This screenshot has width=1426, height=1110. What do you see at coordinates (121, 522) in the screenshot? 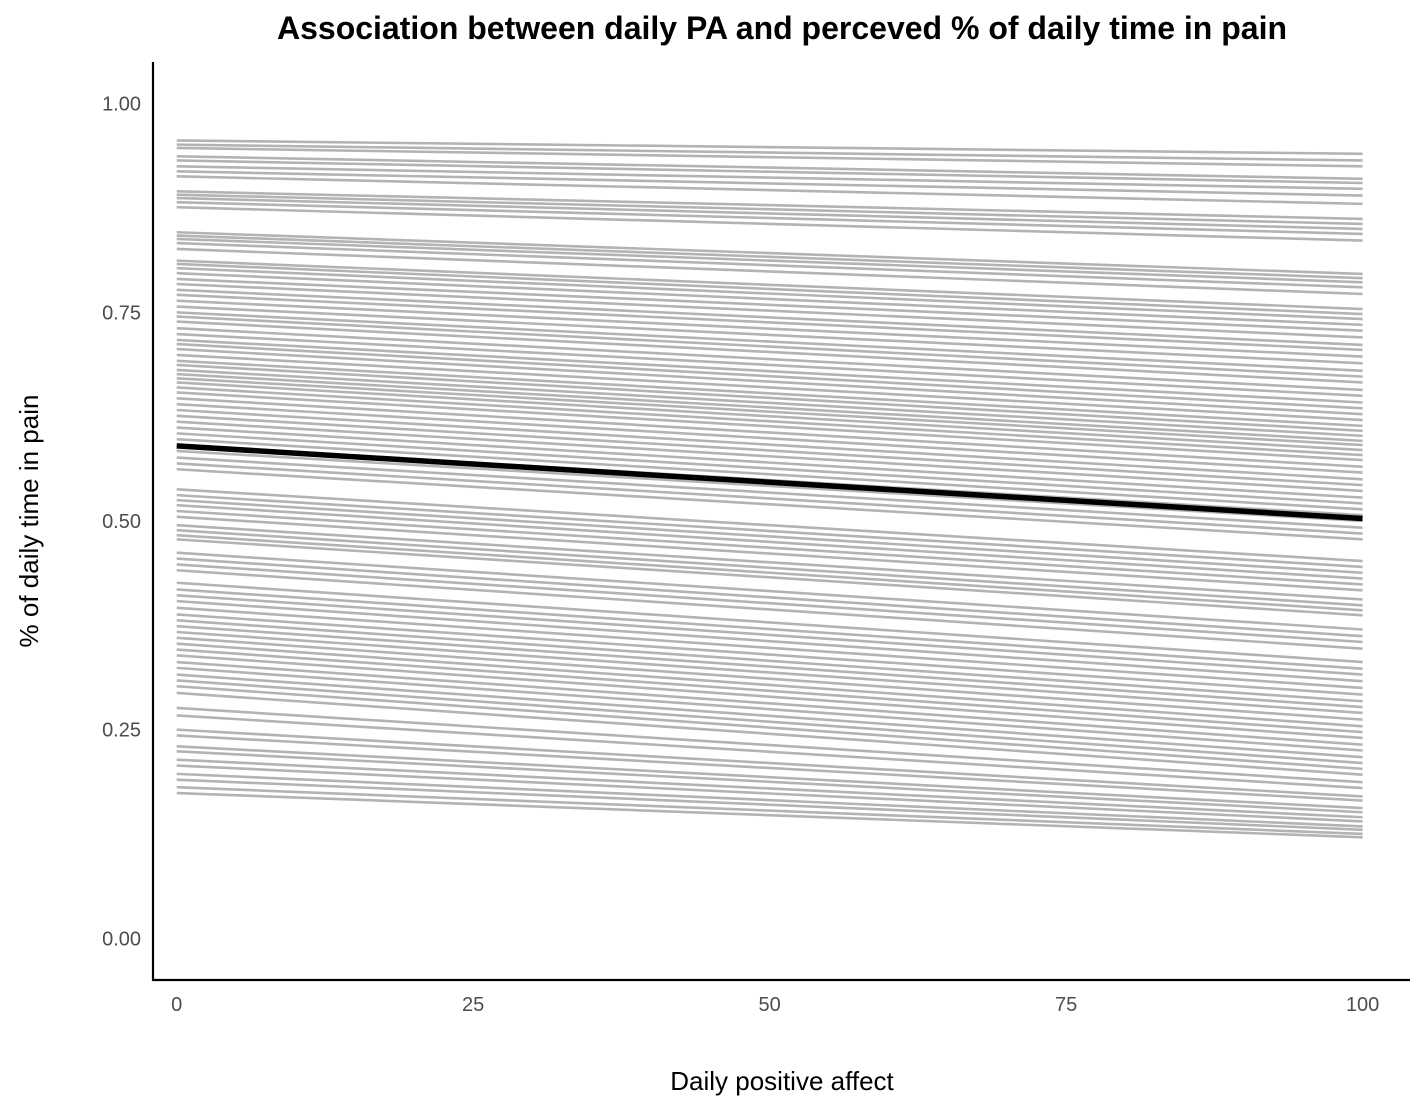
I see `y-tick-label-0.50: 0.50` at bounding box center [121, 522].